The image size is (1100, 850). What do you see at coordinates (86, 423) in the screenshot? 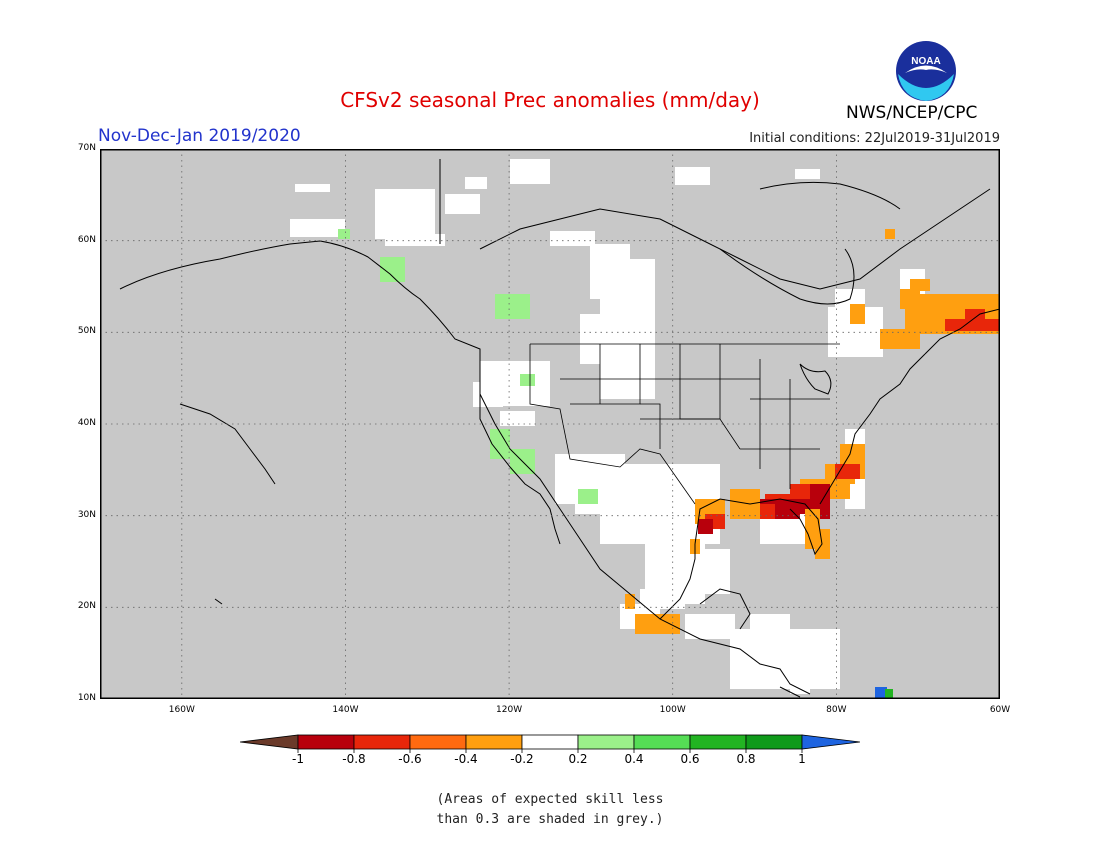
I see `lat-tick-label: 40N` at bounding box center [86, 423].